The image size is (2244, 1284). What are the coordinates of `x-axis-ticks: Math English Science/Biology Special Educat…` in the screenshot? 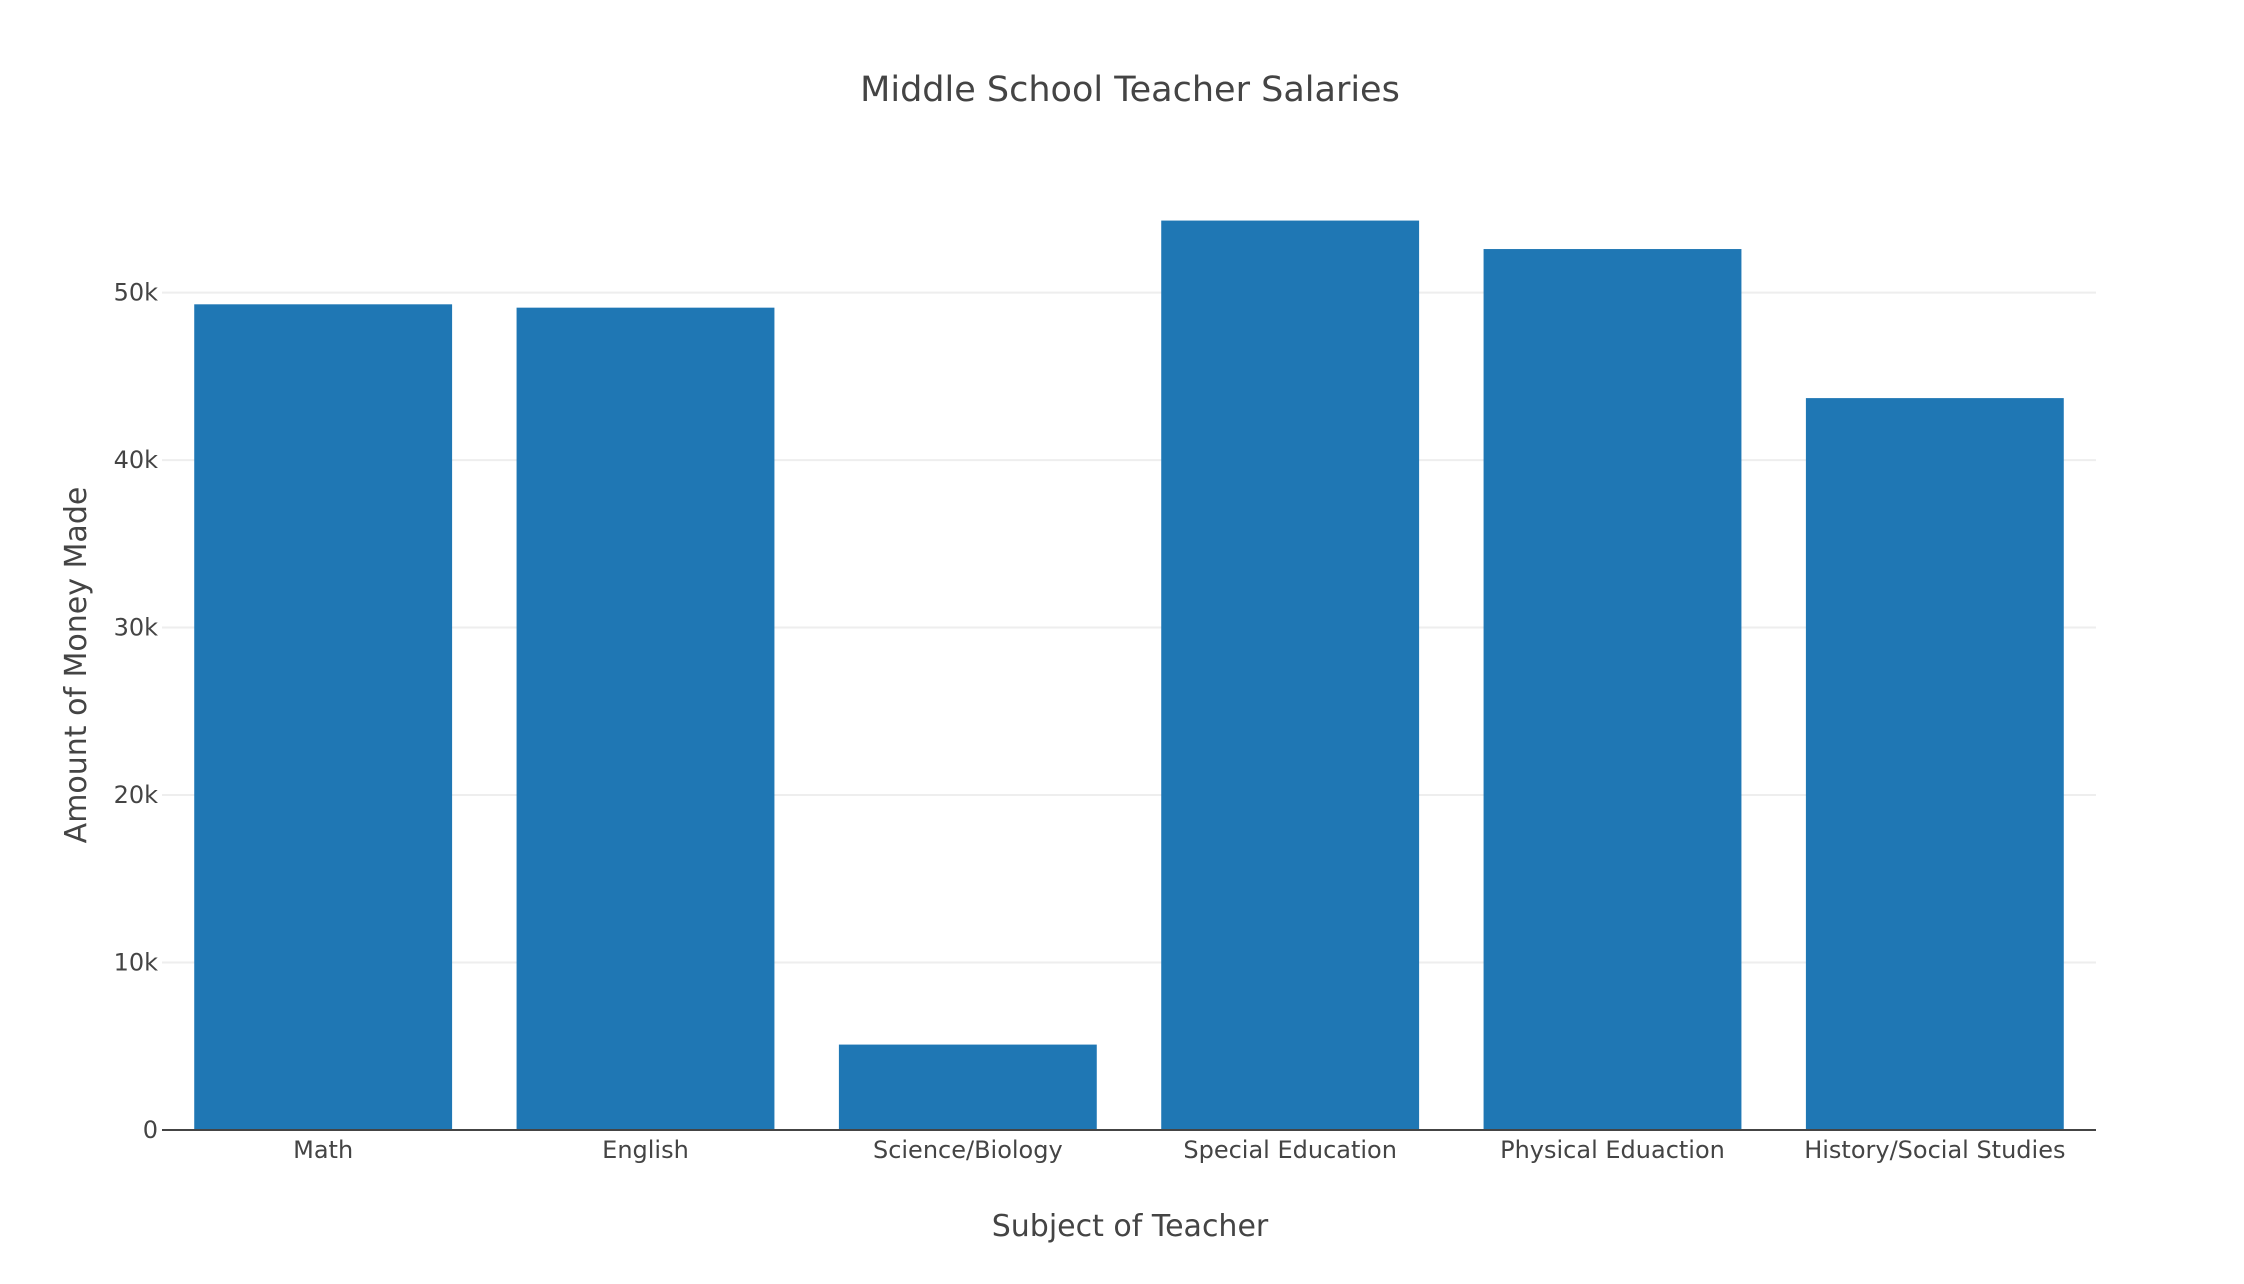 It's located at (1179, 1150).